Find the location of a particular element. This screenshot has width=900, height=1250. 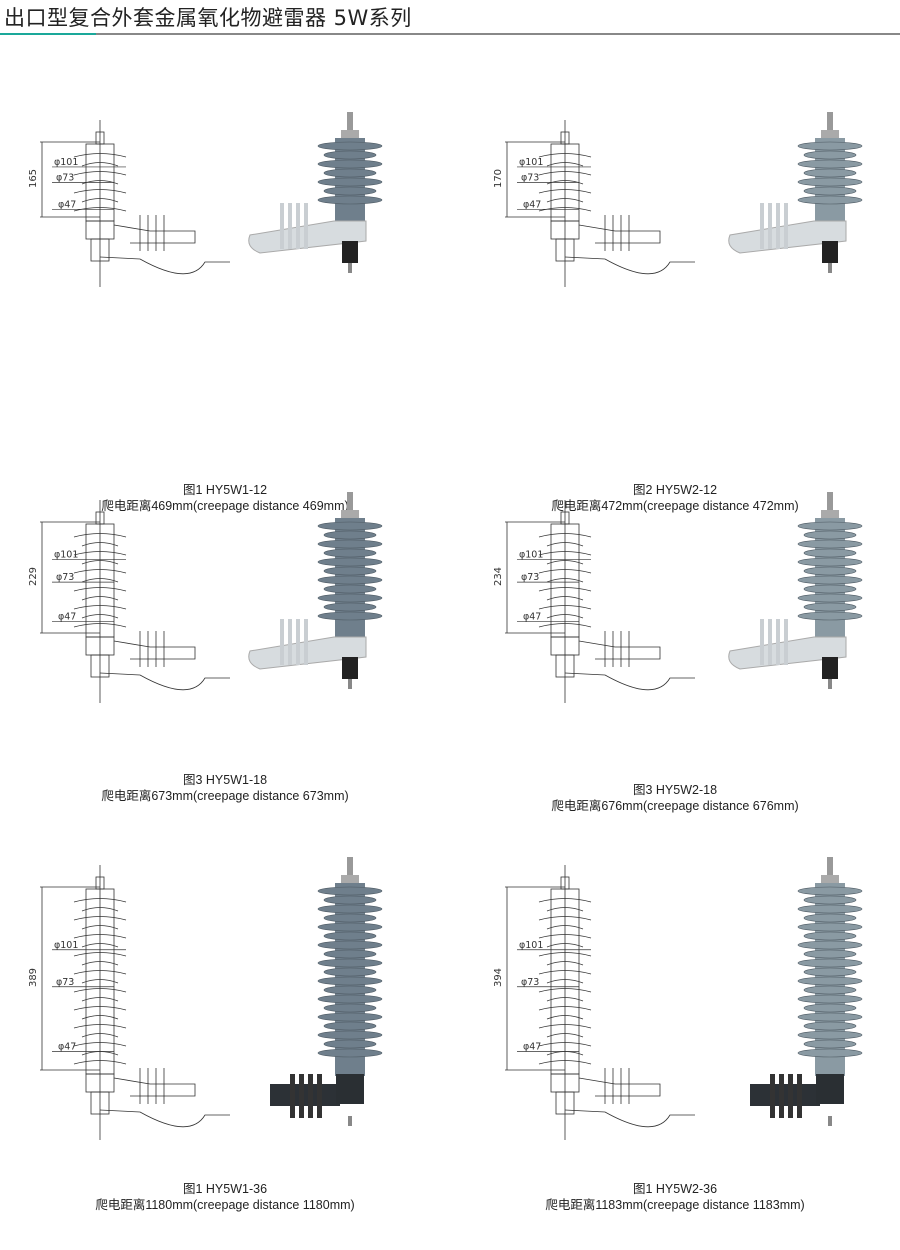

figure-model: 图3 HY5W2-18 is located at coordinates (675, 790).